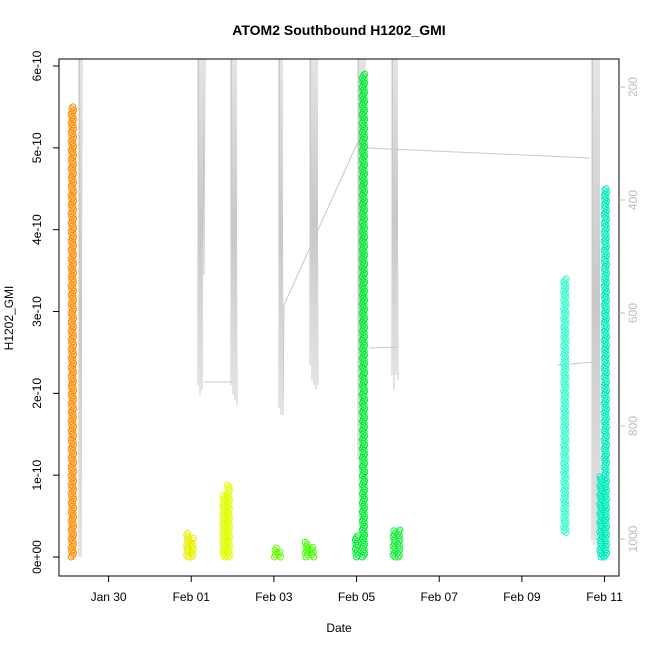 The width and height of the screenshot is (650, 650). Describe the element at coordinates (37, 557) in the screenshot. I see `y-tick-label: 0e+00` at that location.